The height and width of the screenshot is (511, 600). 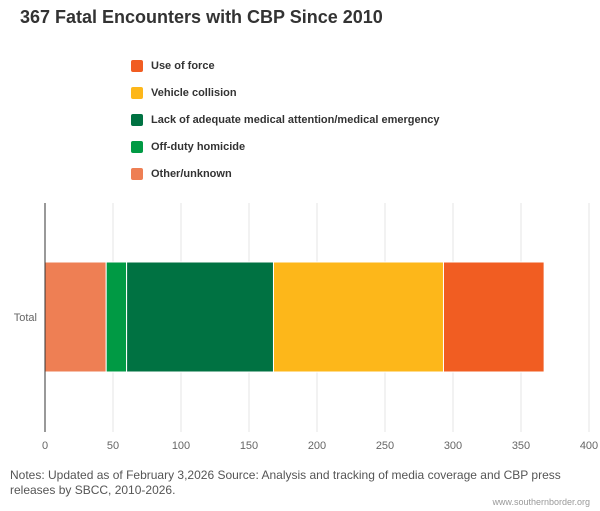 I want to click on legend-item-use-of-force: Use of force, so click(x=285, y=65).